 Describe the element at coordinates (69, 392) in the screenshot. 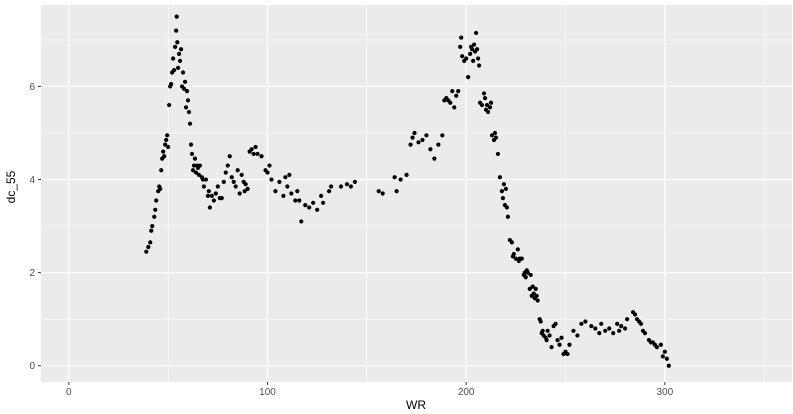

I see `x-tick-label: 0` at that location.